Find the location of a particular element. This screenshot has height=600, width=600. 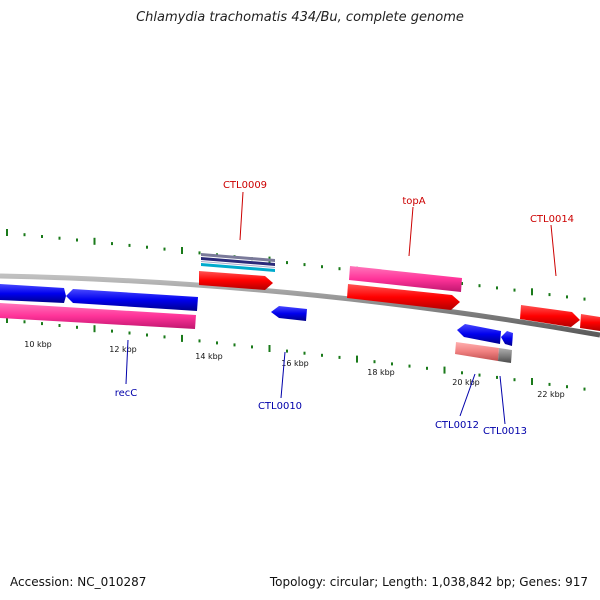

pink-feature-left is located at coordinates (98, 316).